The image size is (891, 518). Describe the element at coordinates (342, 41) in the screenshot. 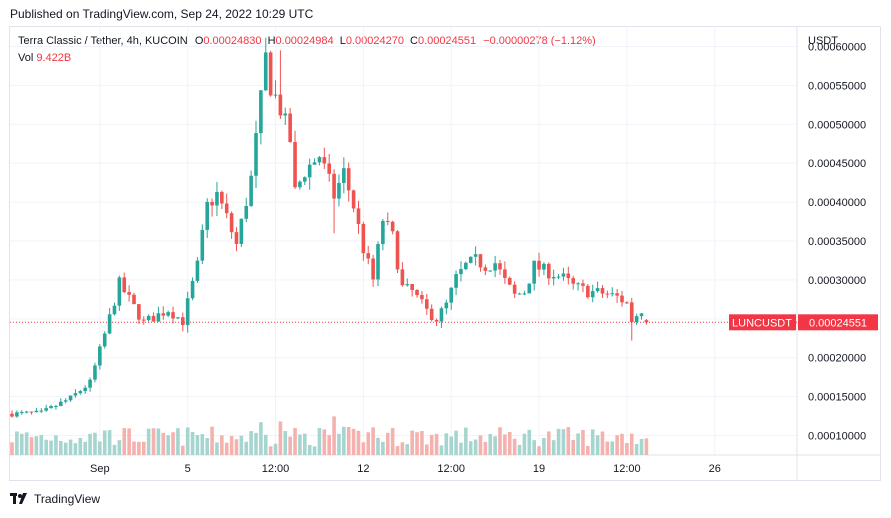

I see `low-label: L` at that location.